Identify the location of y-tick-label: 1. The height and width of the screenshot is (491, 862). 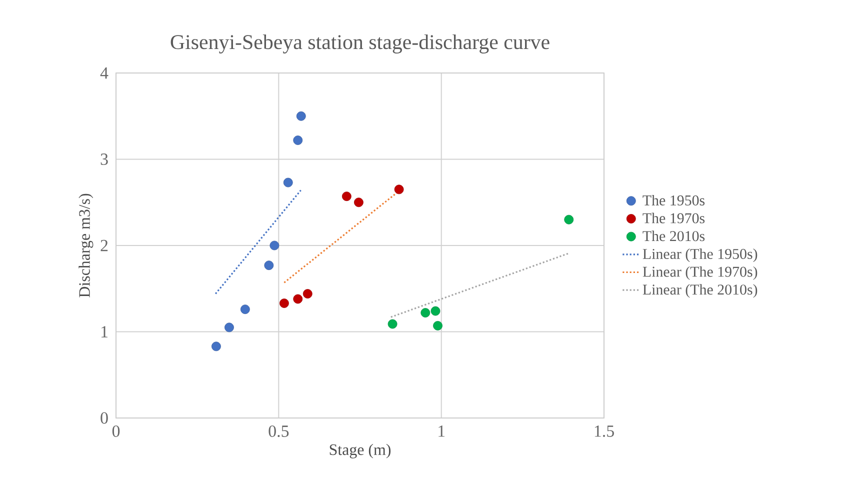
(105, 332).